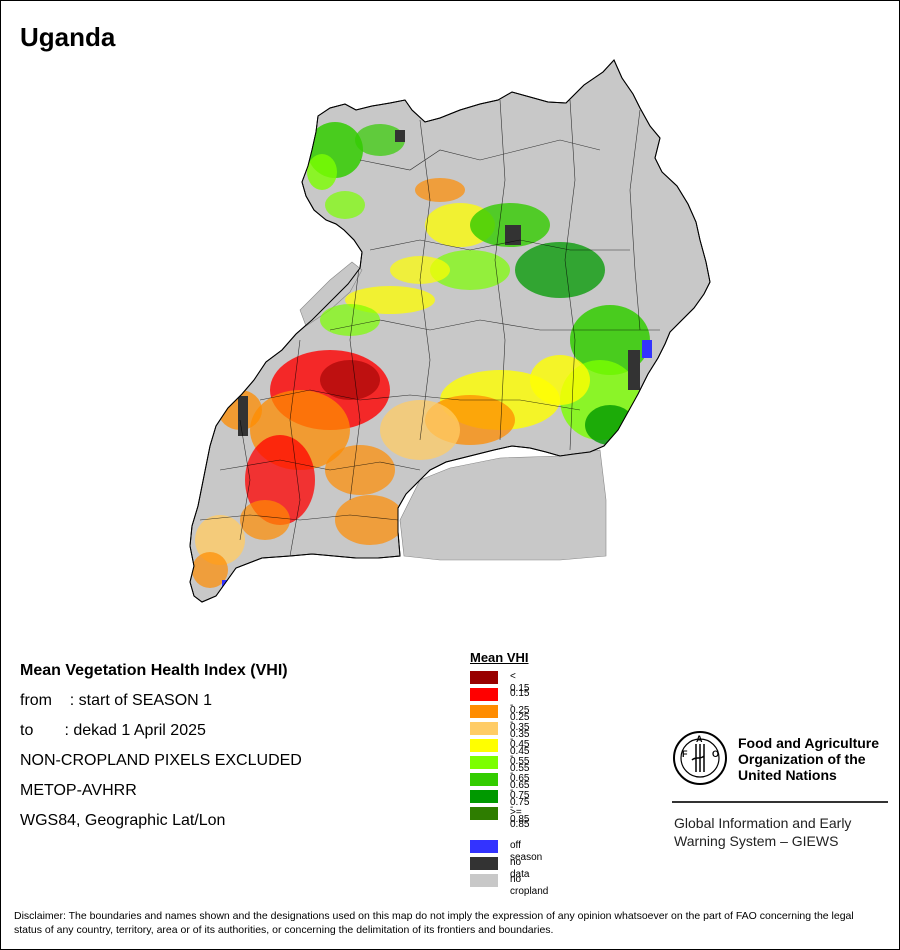 The height and width of the screenshot is (950, 900). What do you see at coordinates (499, 755) in the screenshot?
I see `legend-item: 0.45 - 0.55` at bounding box center [499, 755].